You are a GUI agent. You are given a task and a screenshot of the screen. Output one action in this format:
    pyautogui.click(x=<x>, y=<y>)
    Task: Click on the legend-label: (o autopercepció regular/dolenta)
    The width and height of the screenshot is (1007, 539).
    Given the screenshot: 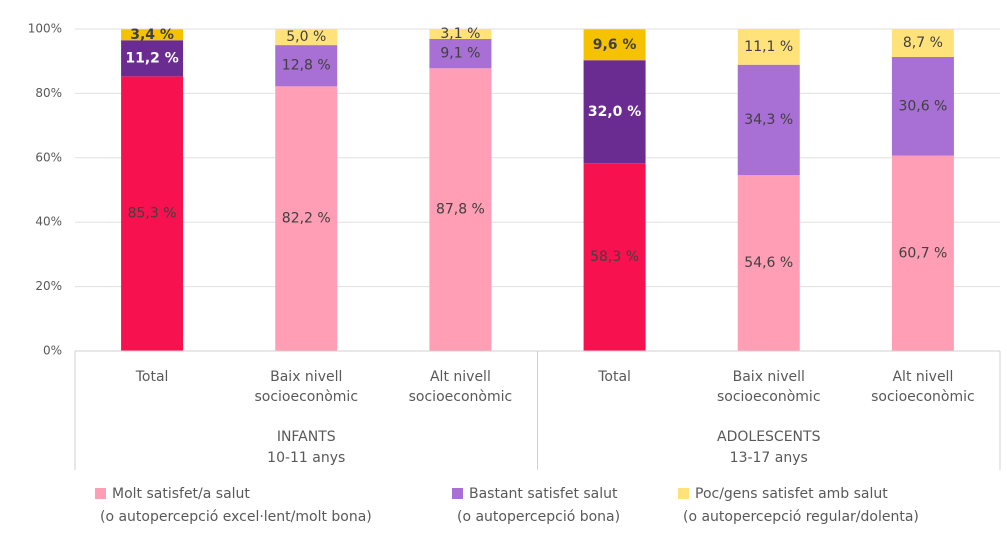 What is the action you would take?
    pyautogui.click(x=801, y=517)
    